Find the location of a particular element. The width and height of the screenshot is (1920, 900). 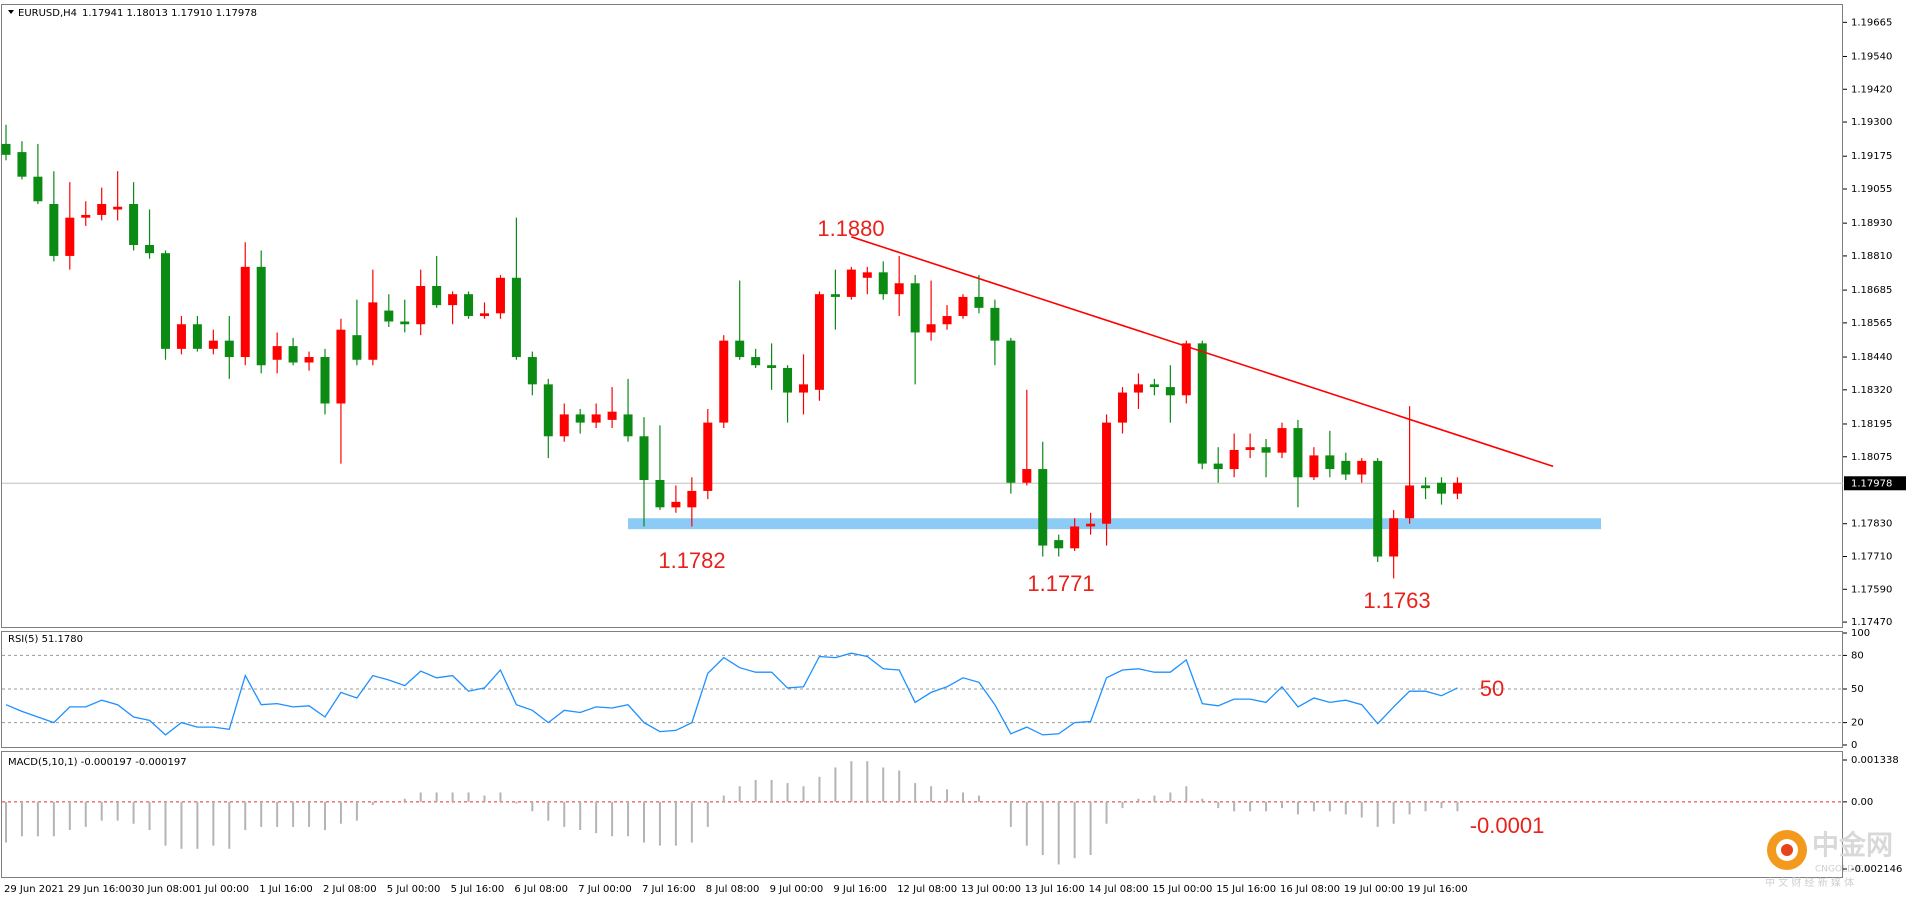

watermark-tagline: 中 文 财 经 新 媒 体 is located at coordinates (1809, 882).